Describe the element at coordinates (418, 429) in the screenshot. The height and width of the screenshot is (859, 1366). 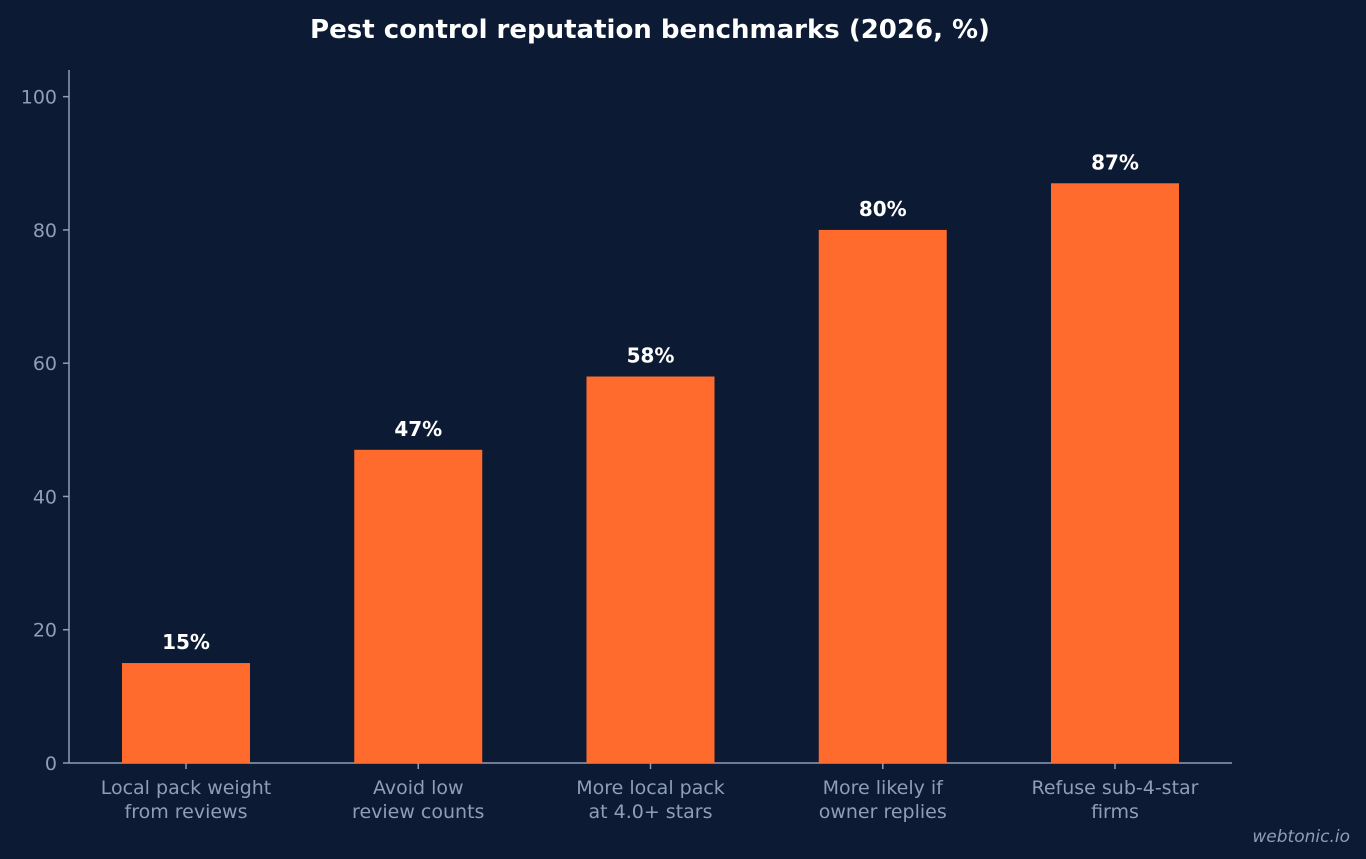
I see `bar-value-label: 47%` at that location.